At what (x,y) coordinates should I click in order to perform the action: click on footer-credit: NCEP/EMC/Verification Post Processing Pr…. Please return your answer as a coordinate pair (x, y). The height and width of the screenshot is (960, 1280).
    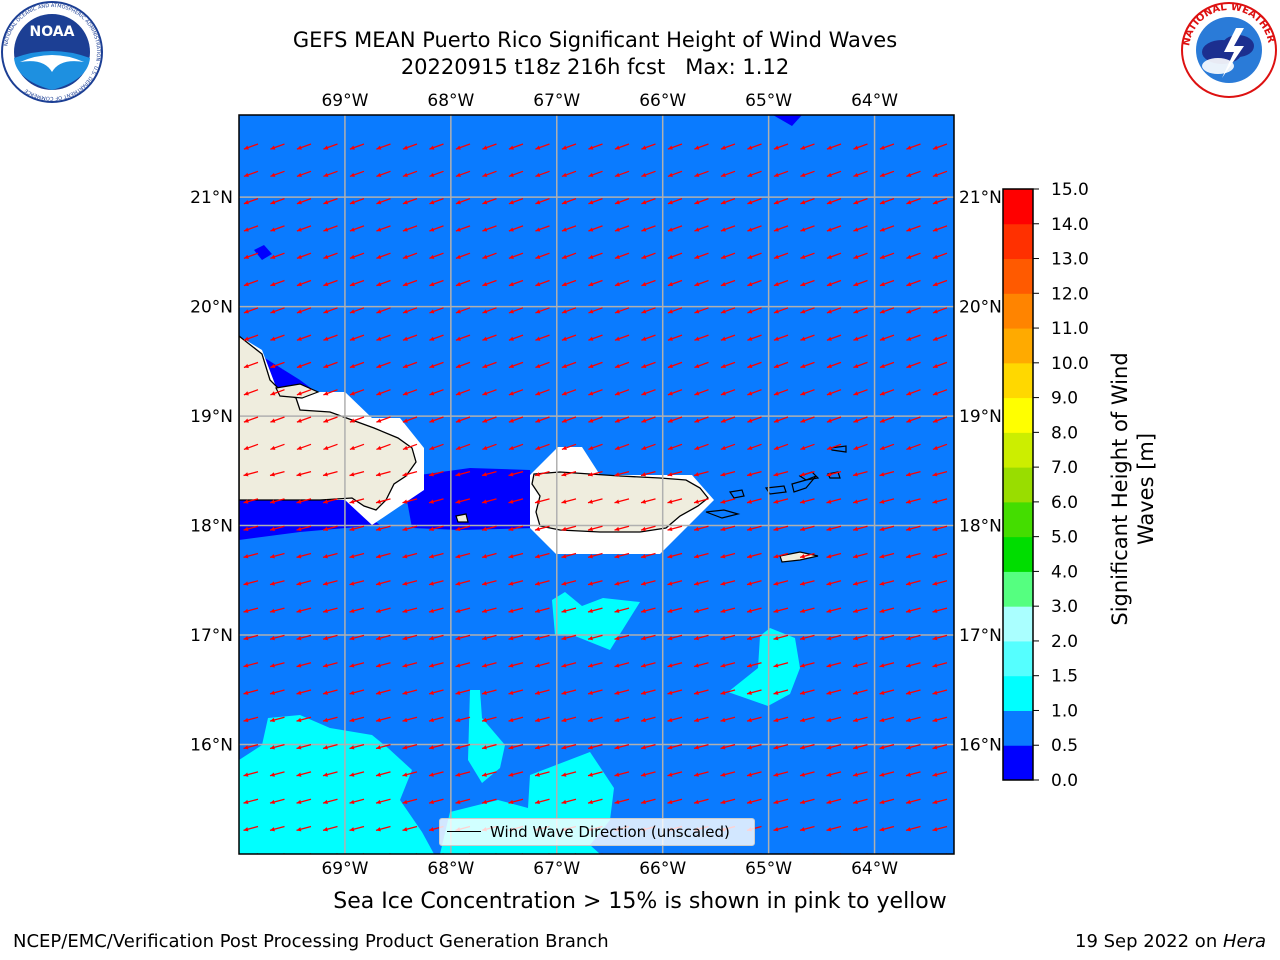
    Looking at the image, I should click on (311, 941).